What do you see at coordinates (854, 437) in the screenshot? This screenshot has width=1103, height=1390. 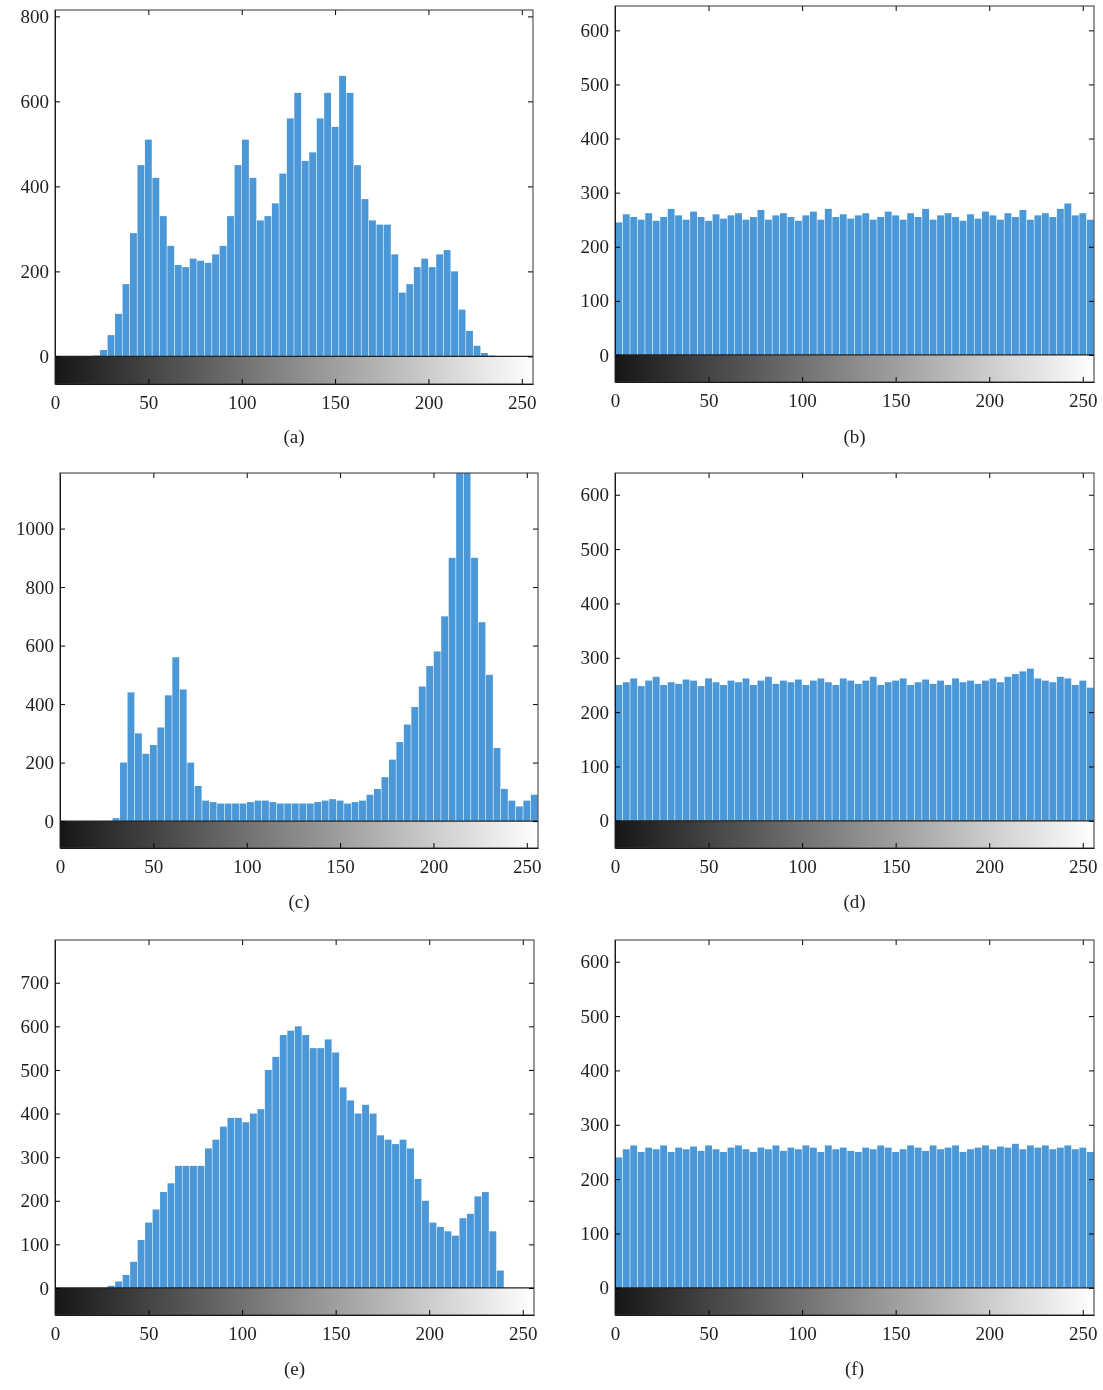 I see `x-axis-title: (b)` at bounding box center [854, 437].